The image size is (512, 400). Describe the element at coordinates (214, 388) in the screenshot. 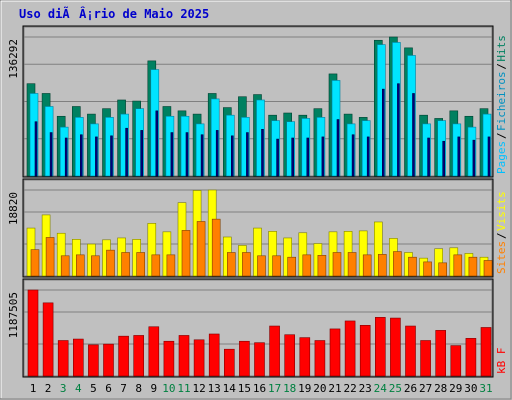

I see `x-tick-label-13: 13` at that location.